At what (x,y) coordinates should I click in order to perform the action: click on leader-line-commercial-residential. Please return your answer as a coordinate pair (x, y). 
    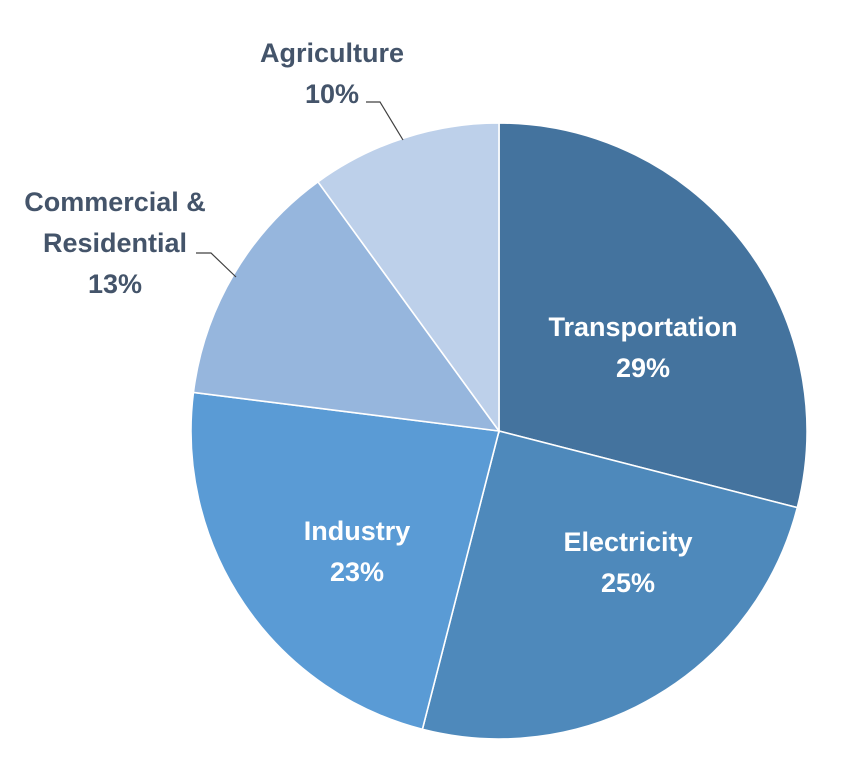
    Looking at the image, I should click on (216, 265).